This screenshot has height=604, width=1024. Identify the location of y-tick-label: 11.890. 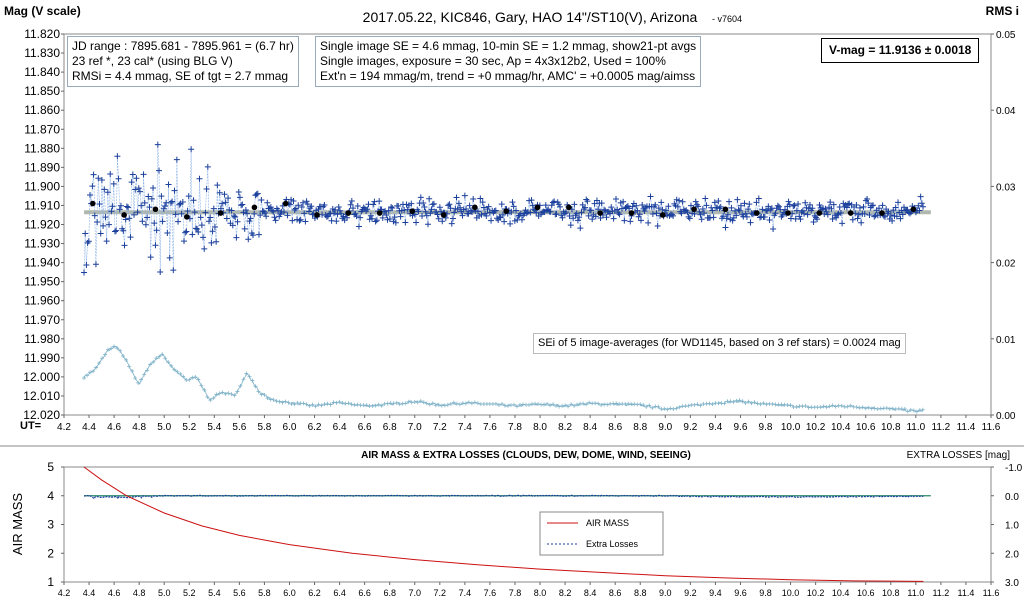
(42, 167).